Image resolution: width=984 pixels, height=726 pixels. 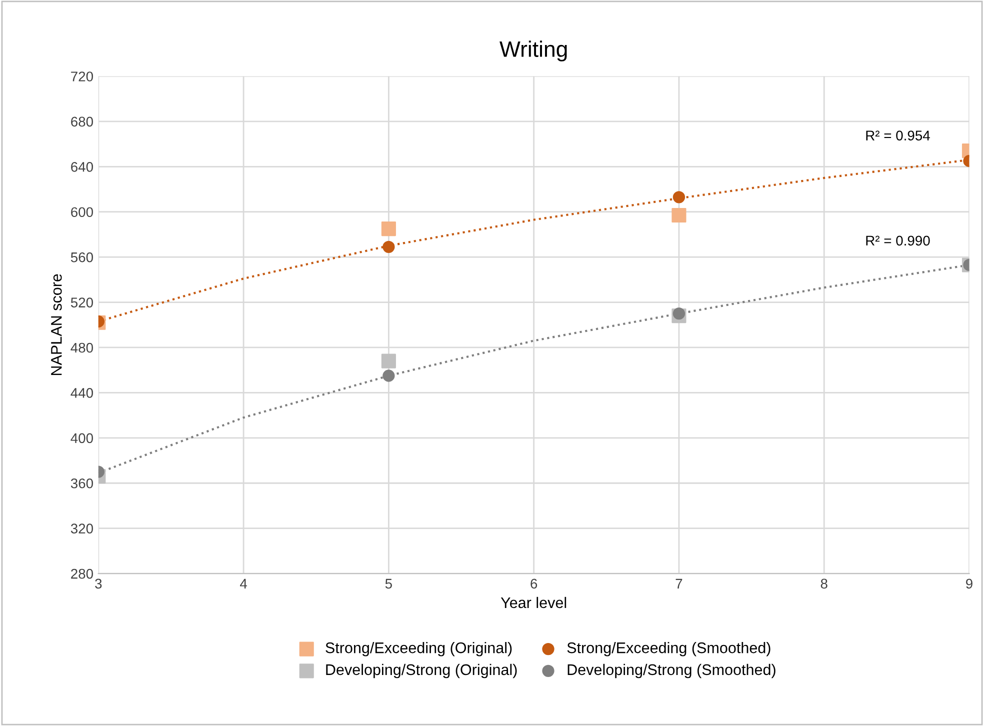 I want to click on x-tick-label: 9, so click(x=969, y=583).